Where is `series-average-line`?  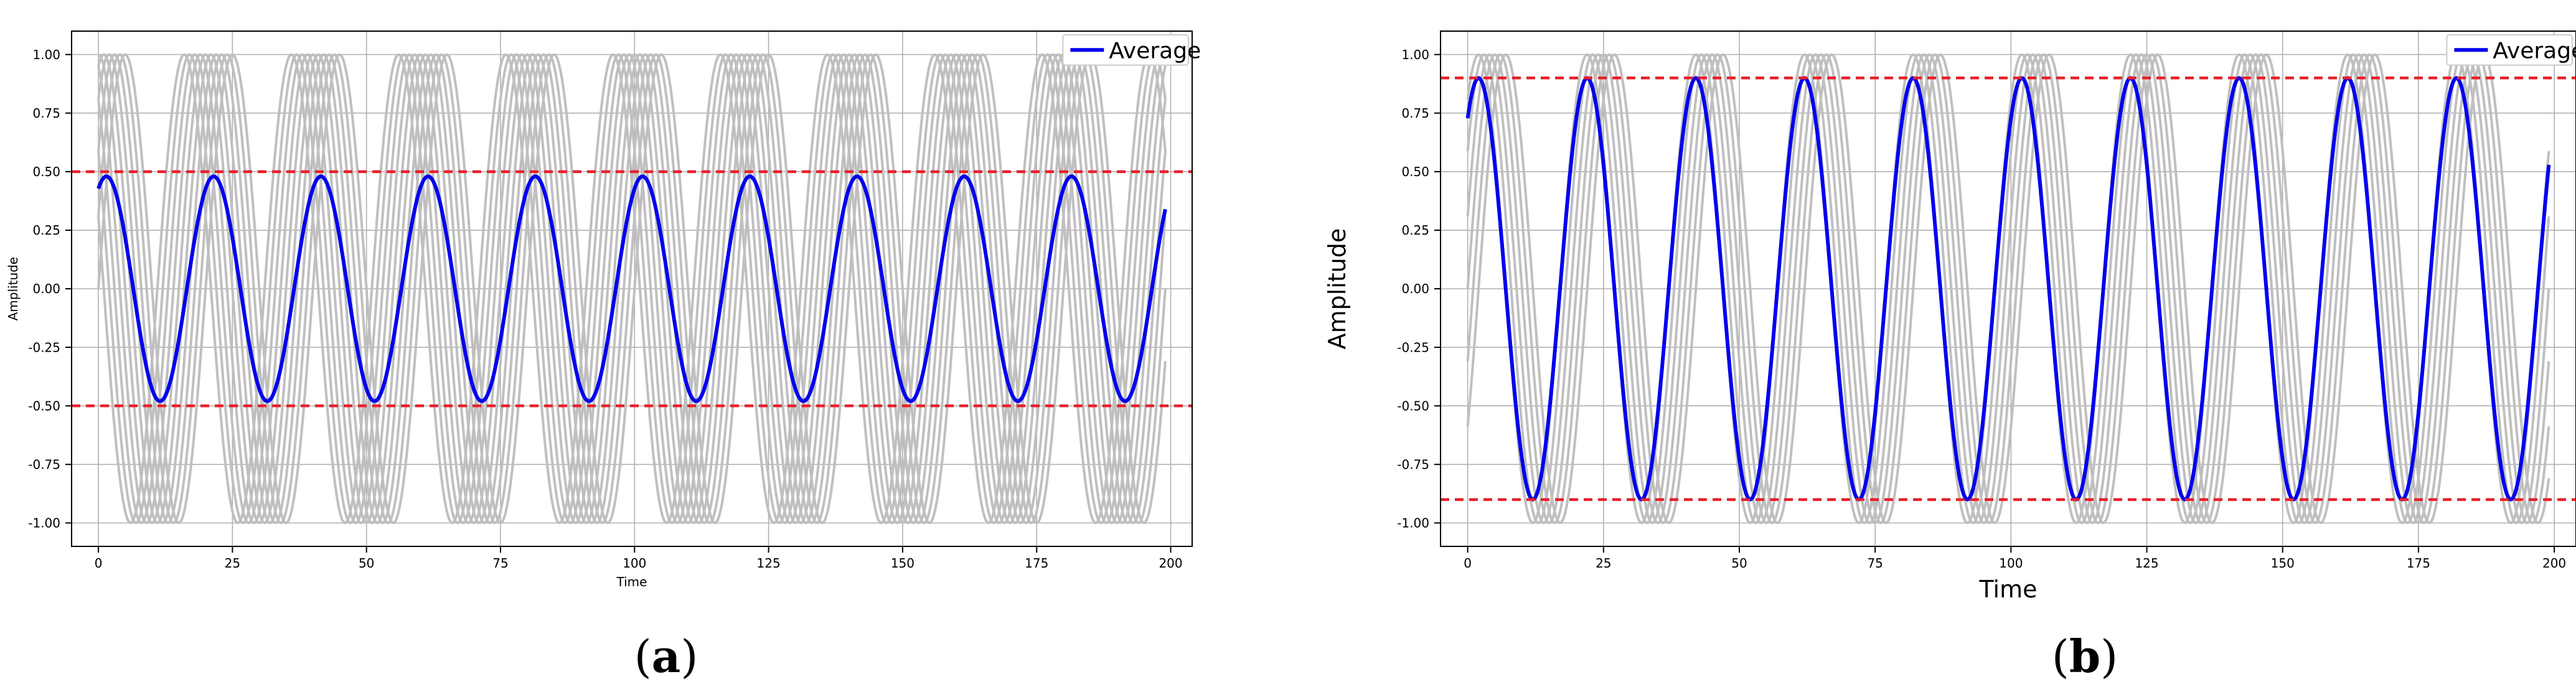
series-average-line is located at coordinates (631, 288).